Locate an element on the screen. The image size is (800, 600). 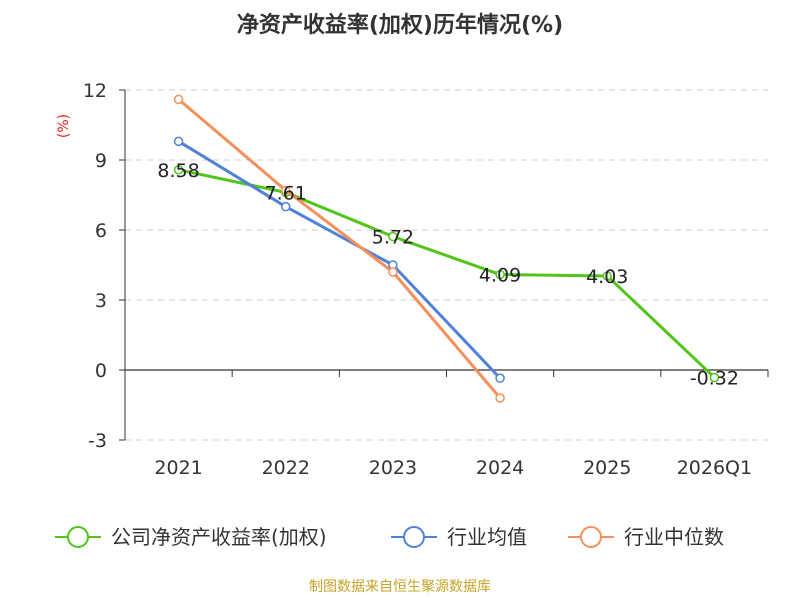
data-label: 8.58 is located at coordinates (178, 171).